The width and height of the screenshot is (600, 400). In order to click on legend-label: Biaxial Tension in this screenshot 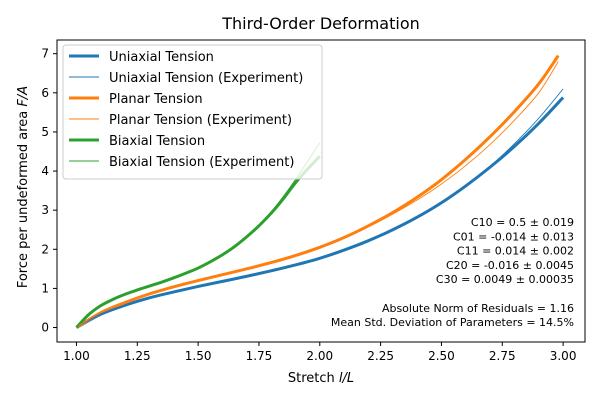, I will do `click(157, 141)`.